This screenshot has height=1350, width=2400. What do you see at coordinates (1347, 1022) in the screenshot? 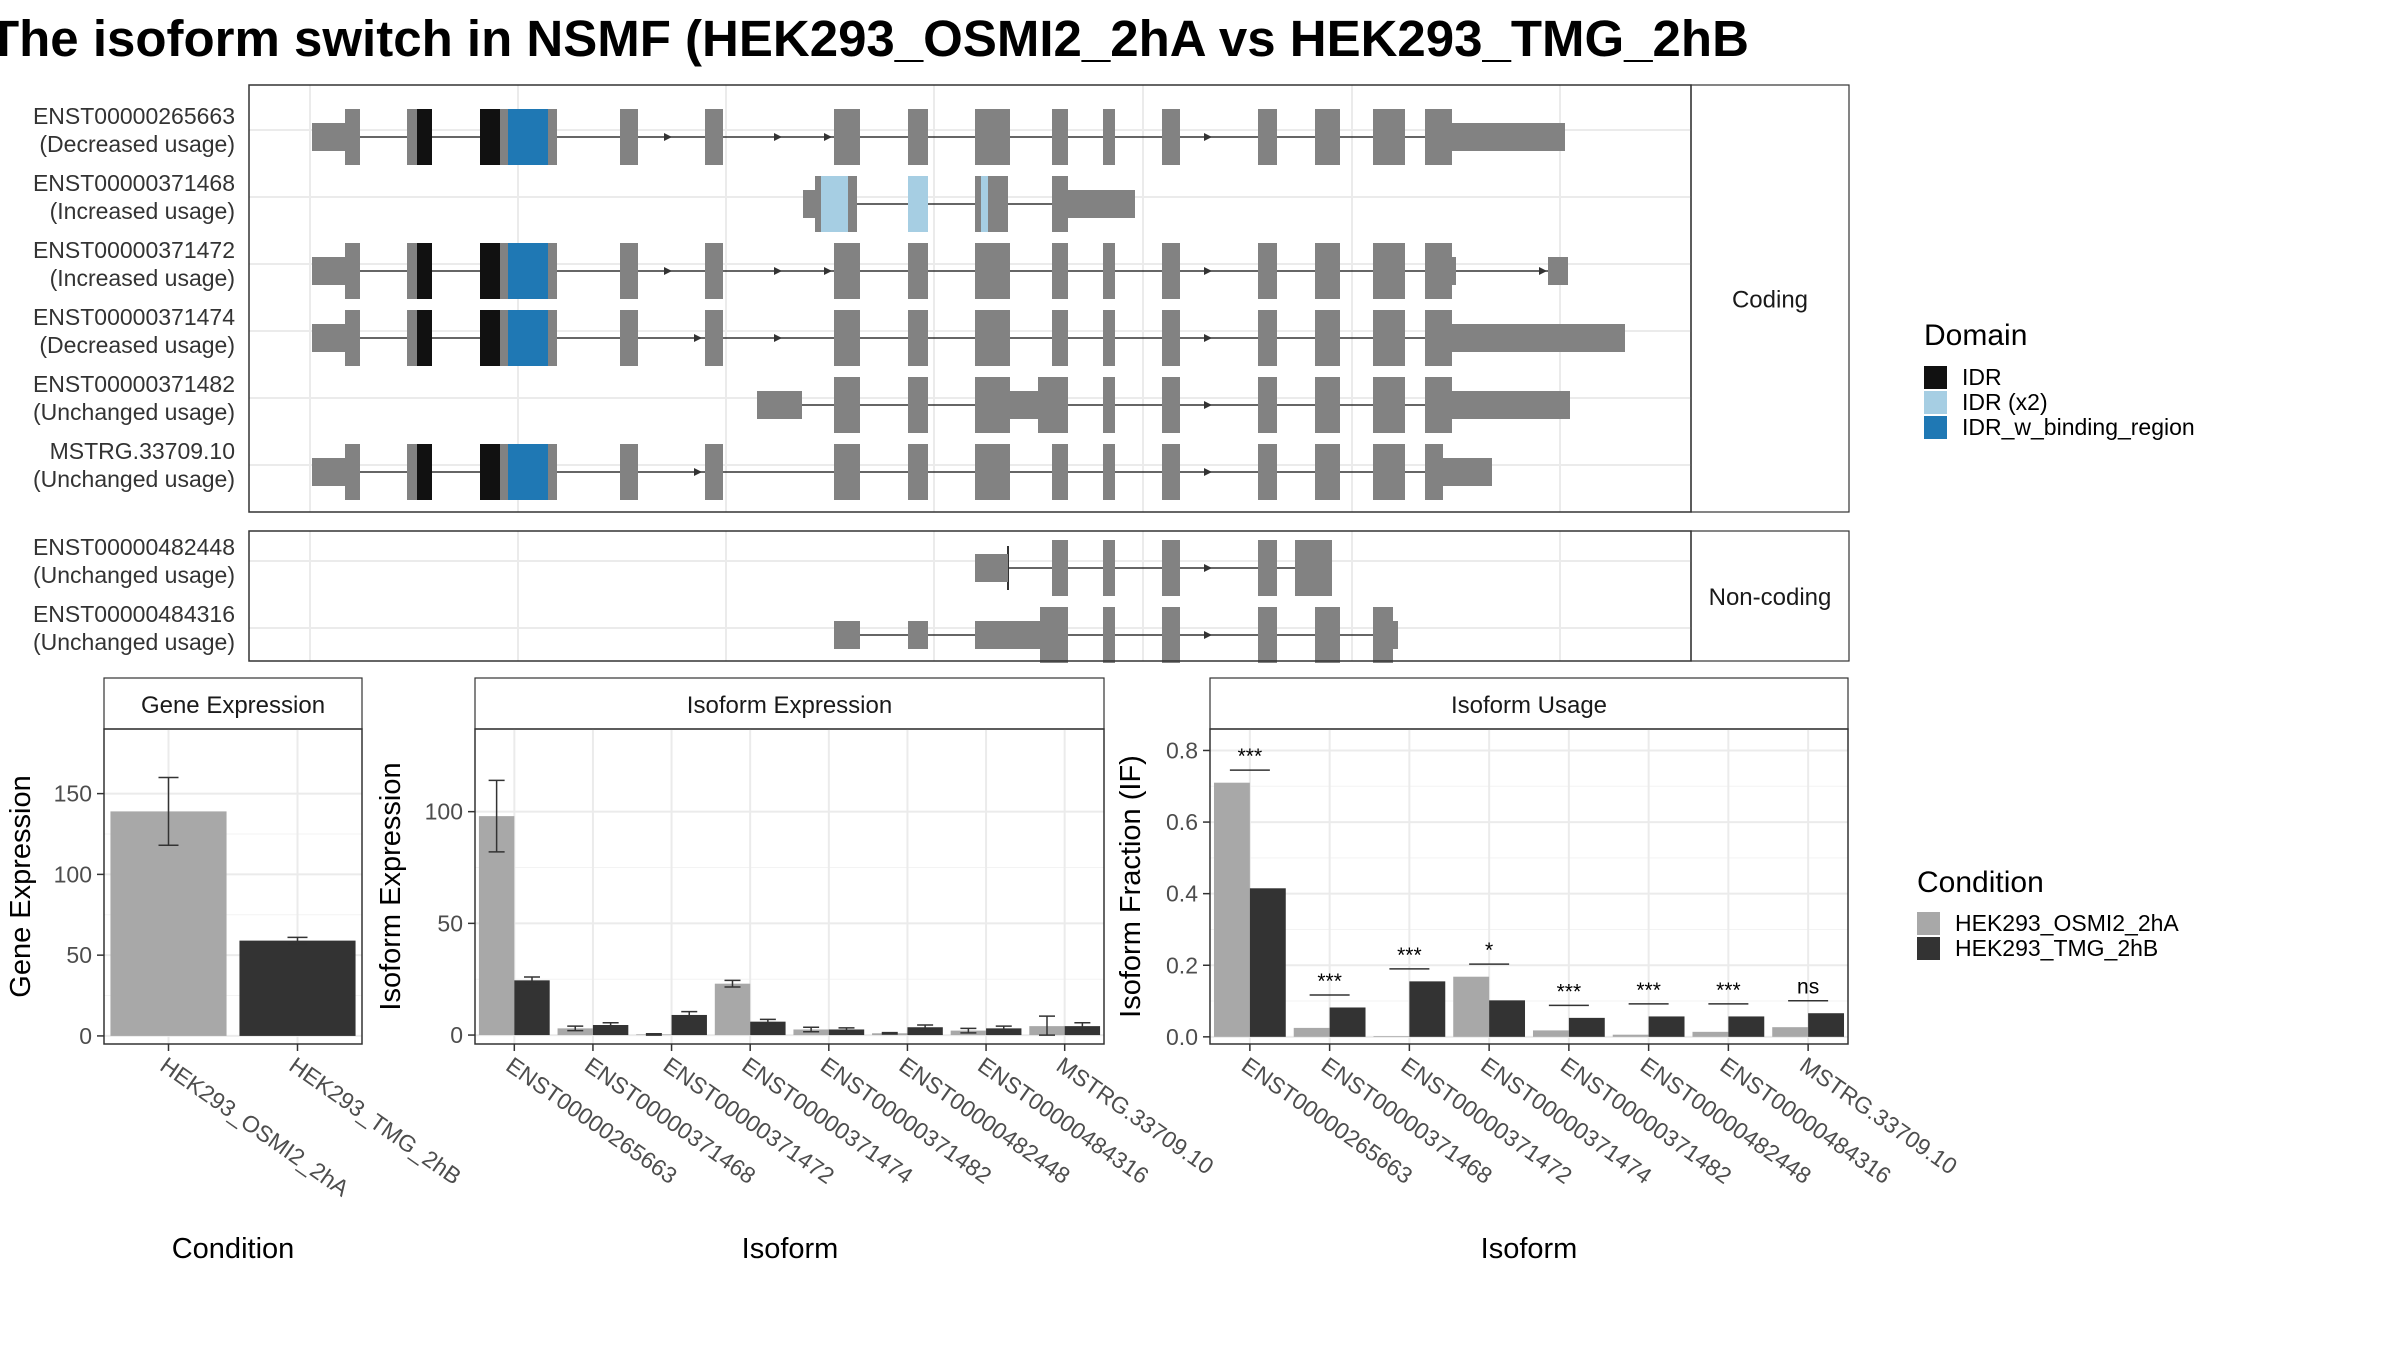
I see `bar-HEK293_TMG_2hB-ENST00000371468` at bounding box center [1347, 1022].